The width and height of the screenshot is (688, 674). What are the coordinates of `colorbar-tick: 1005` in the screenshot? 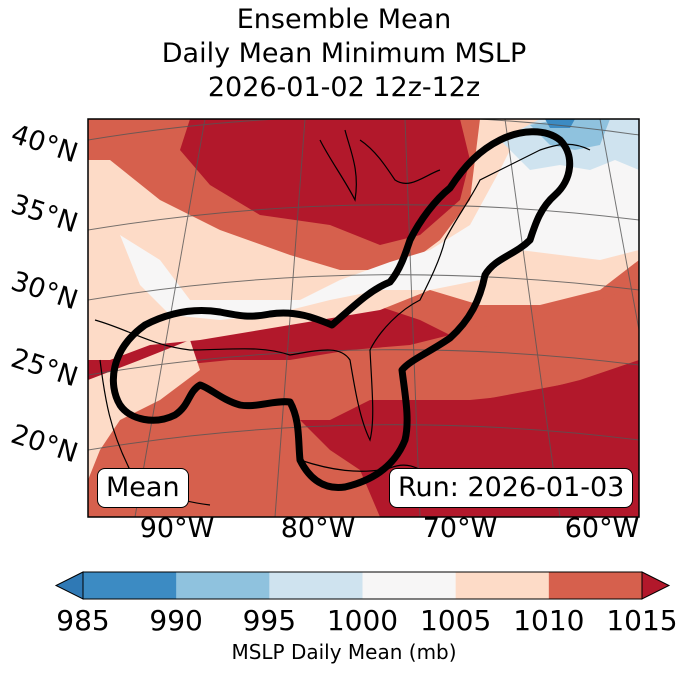 It's located at (456, 620).